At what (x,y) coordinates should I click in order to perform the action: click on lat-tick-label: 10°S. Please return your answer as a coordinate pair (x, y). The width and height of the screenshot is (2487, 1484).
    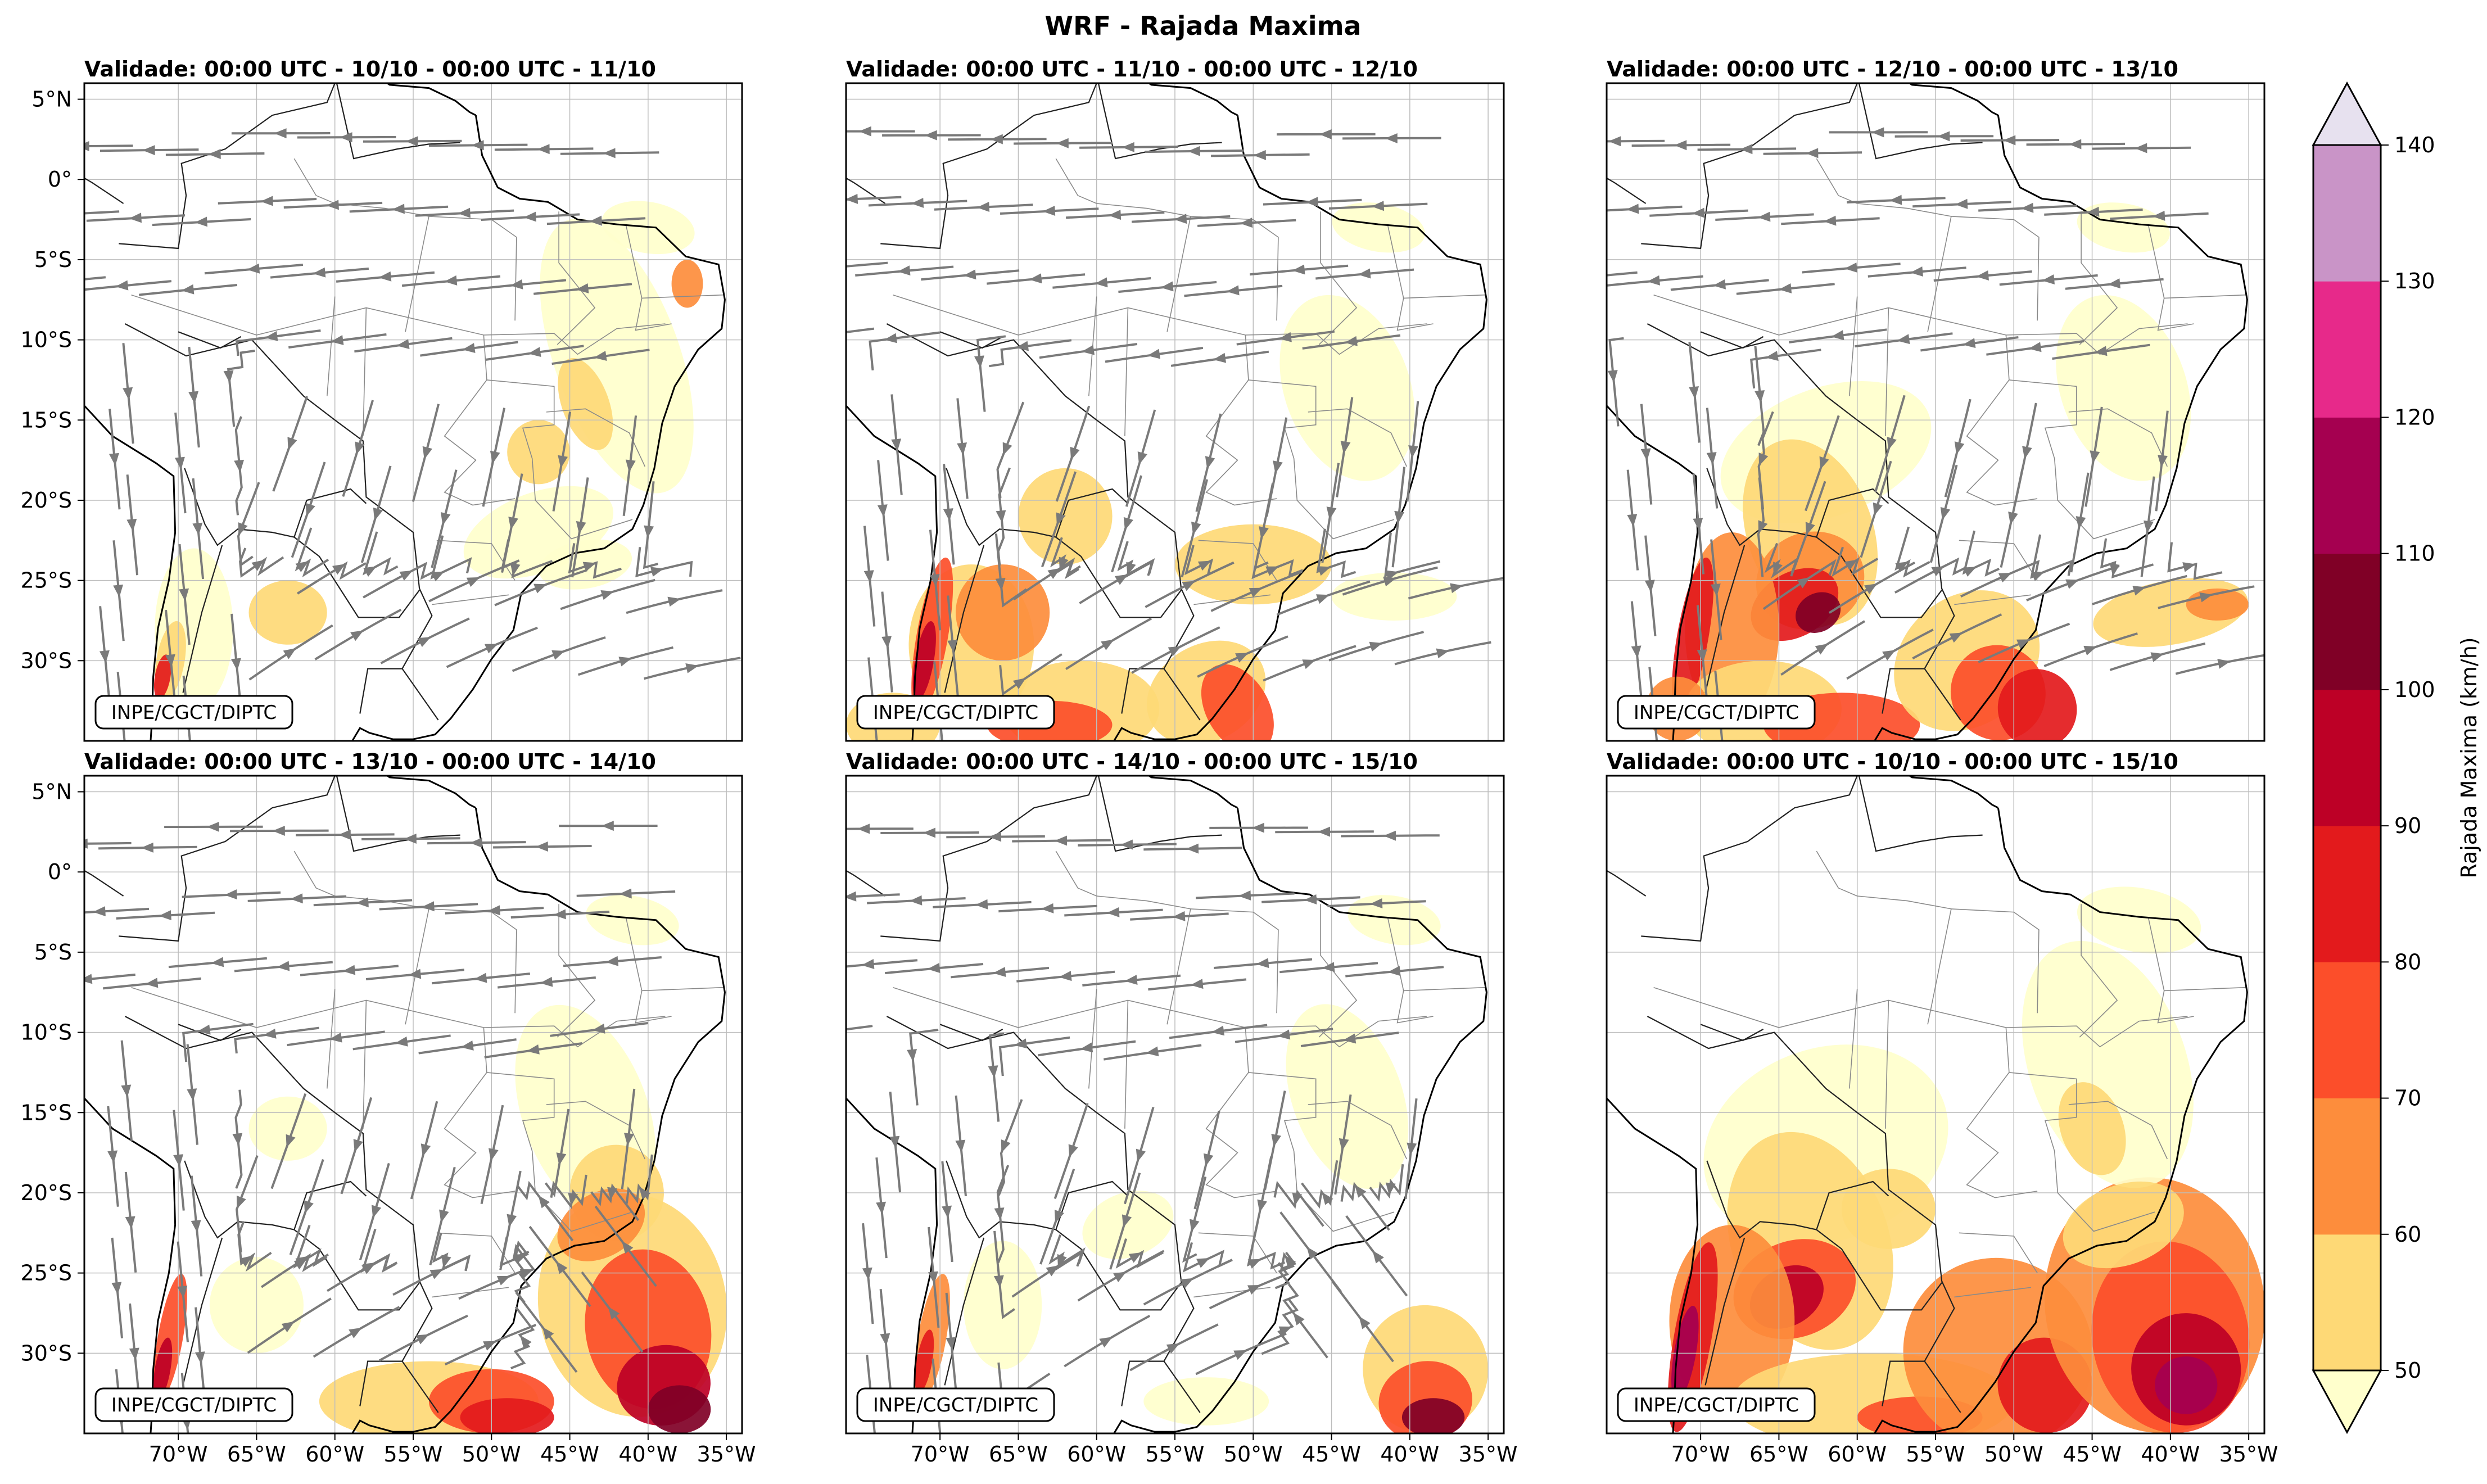
    Looking at the image, I should click on (46, 340).